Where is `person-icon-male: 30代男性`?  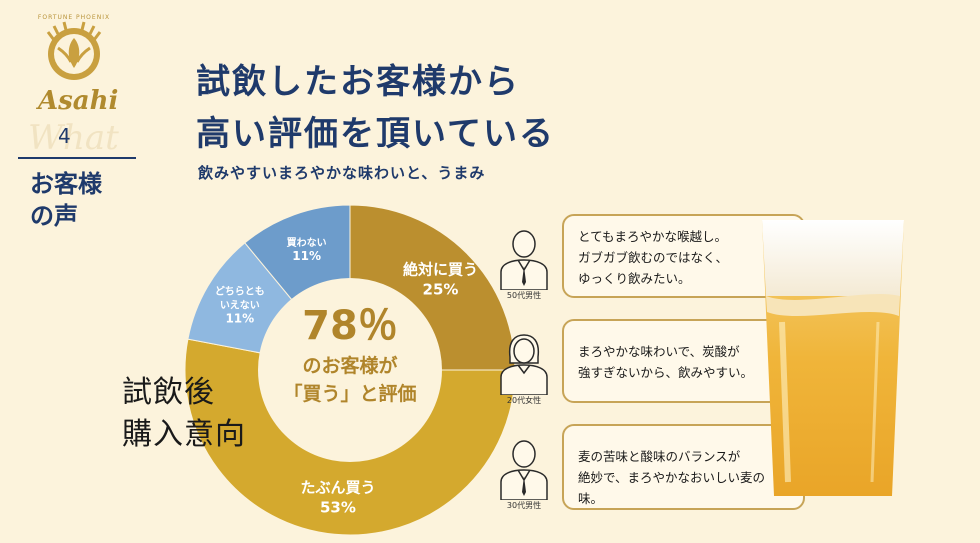 person-icon-male: 30代男性 is located at coordinates (524, 476).